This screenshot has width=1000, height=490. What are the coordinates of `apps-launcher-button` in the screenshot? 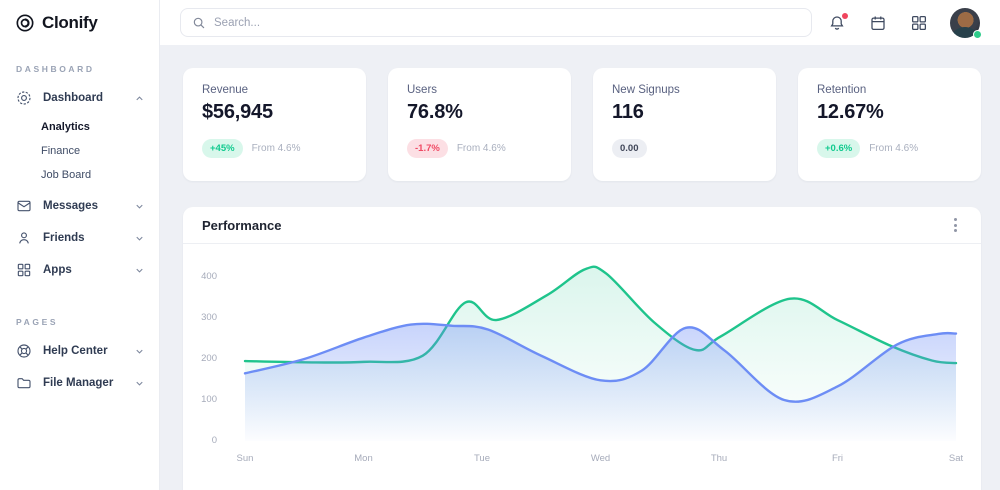 It's located at (919, 23).